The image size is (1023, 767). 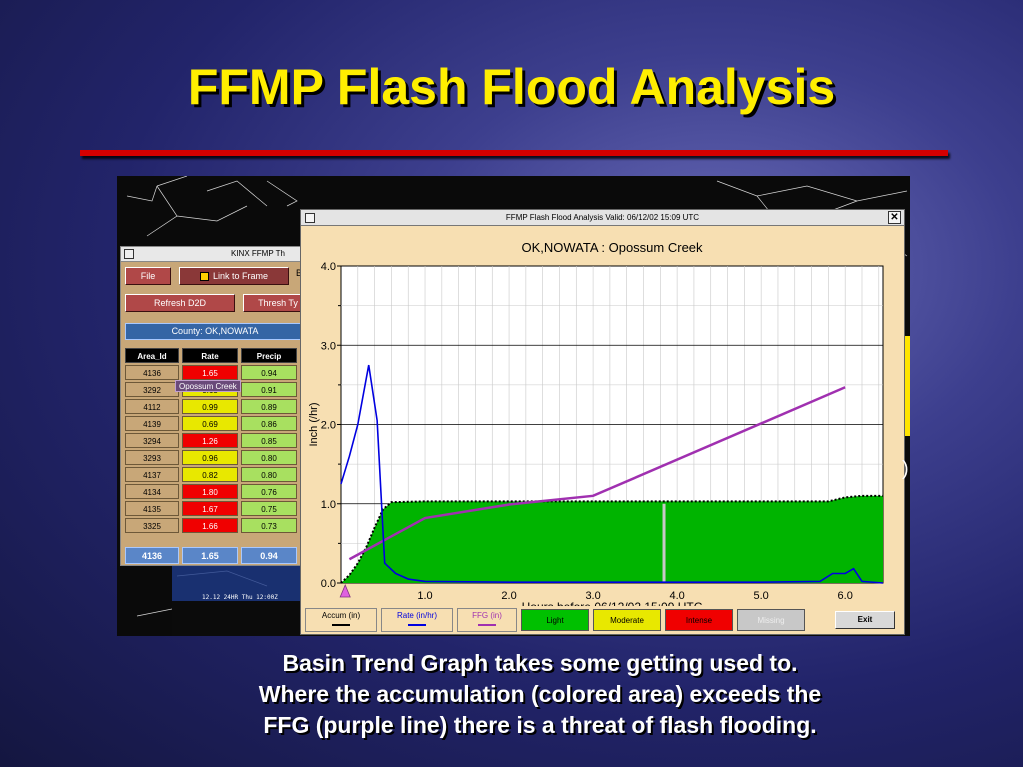 I want to click on legend-rate-swatch, so click(x=417, y=625).